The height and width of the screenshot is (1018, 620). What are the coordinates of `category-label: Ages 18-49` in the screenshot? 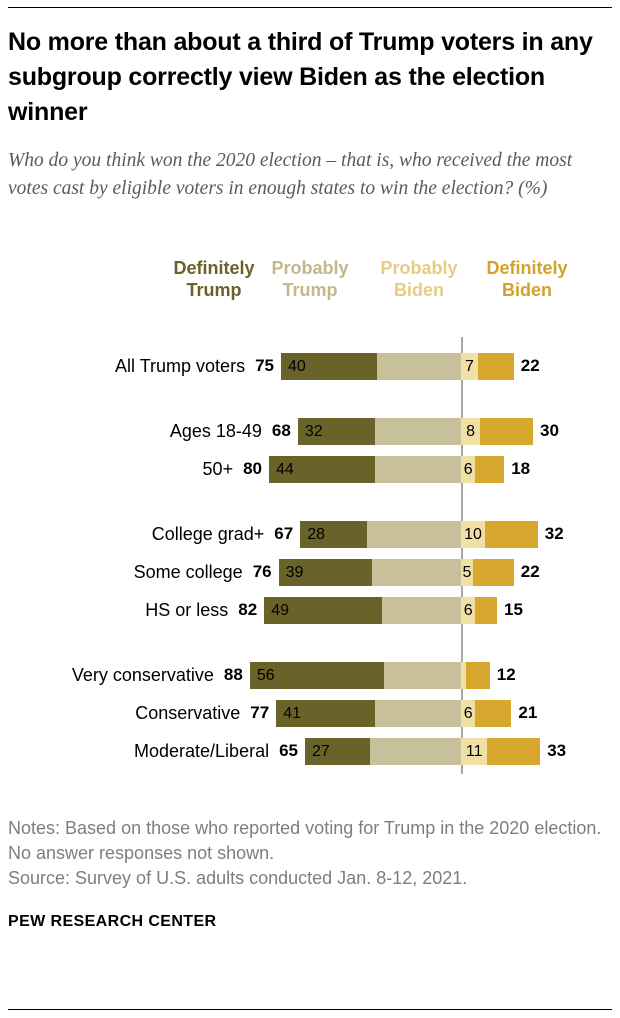 It's located at (215, 430).